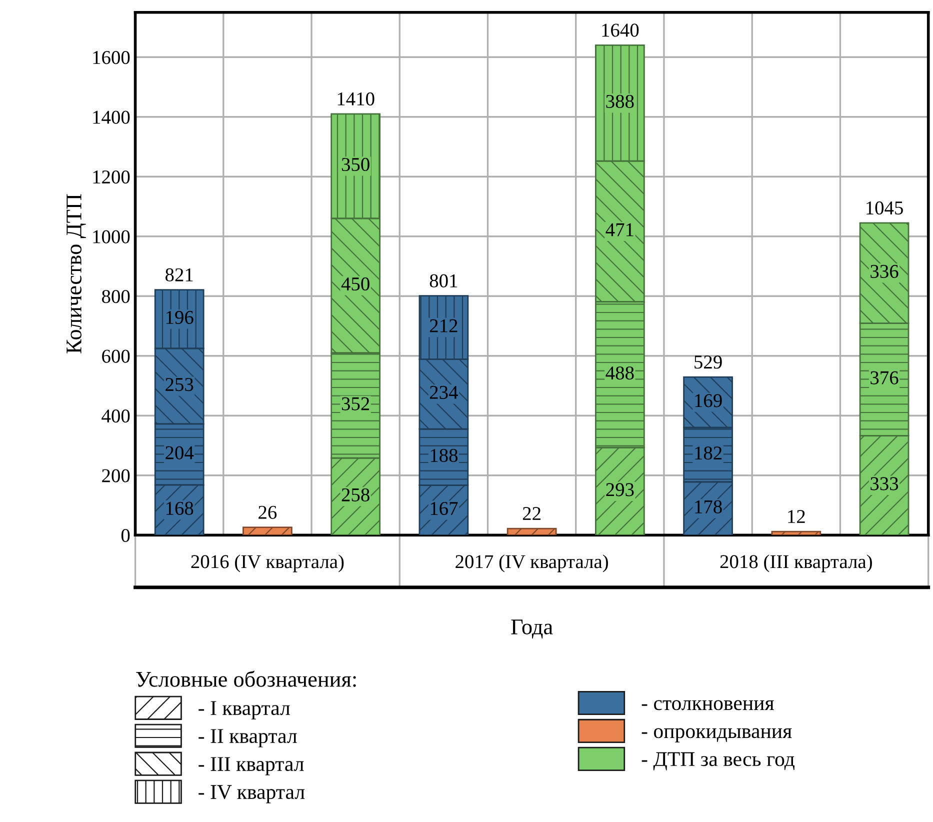 This screenshot has height=822, width=933. I want to click on y-tick-label: 600, so click(116, 356).